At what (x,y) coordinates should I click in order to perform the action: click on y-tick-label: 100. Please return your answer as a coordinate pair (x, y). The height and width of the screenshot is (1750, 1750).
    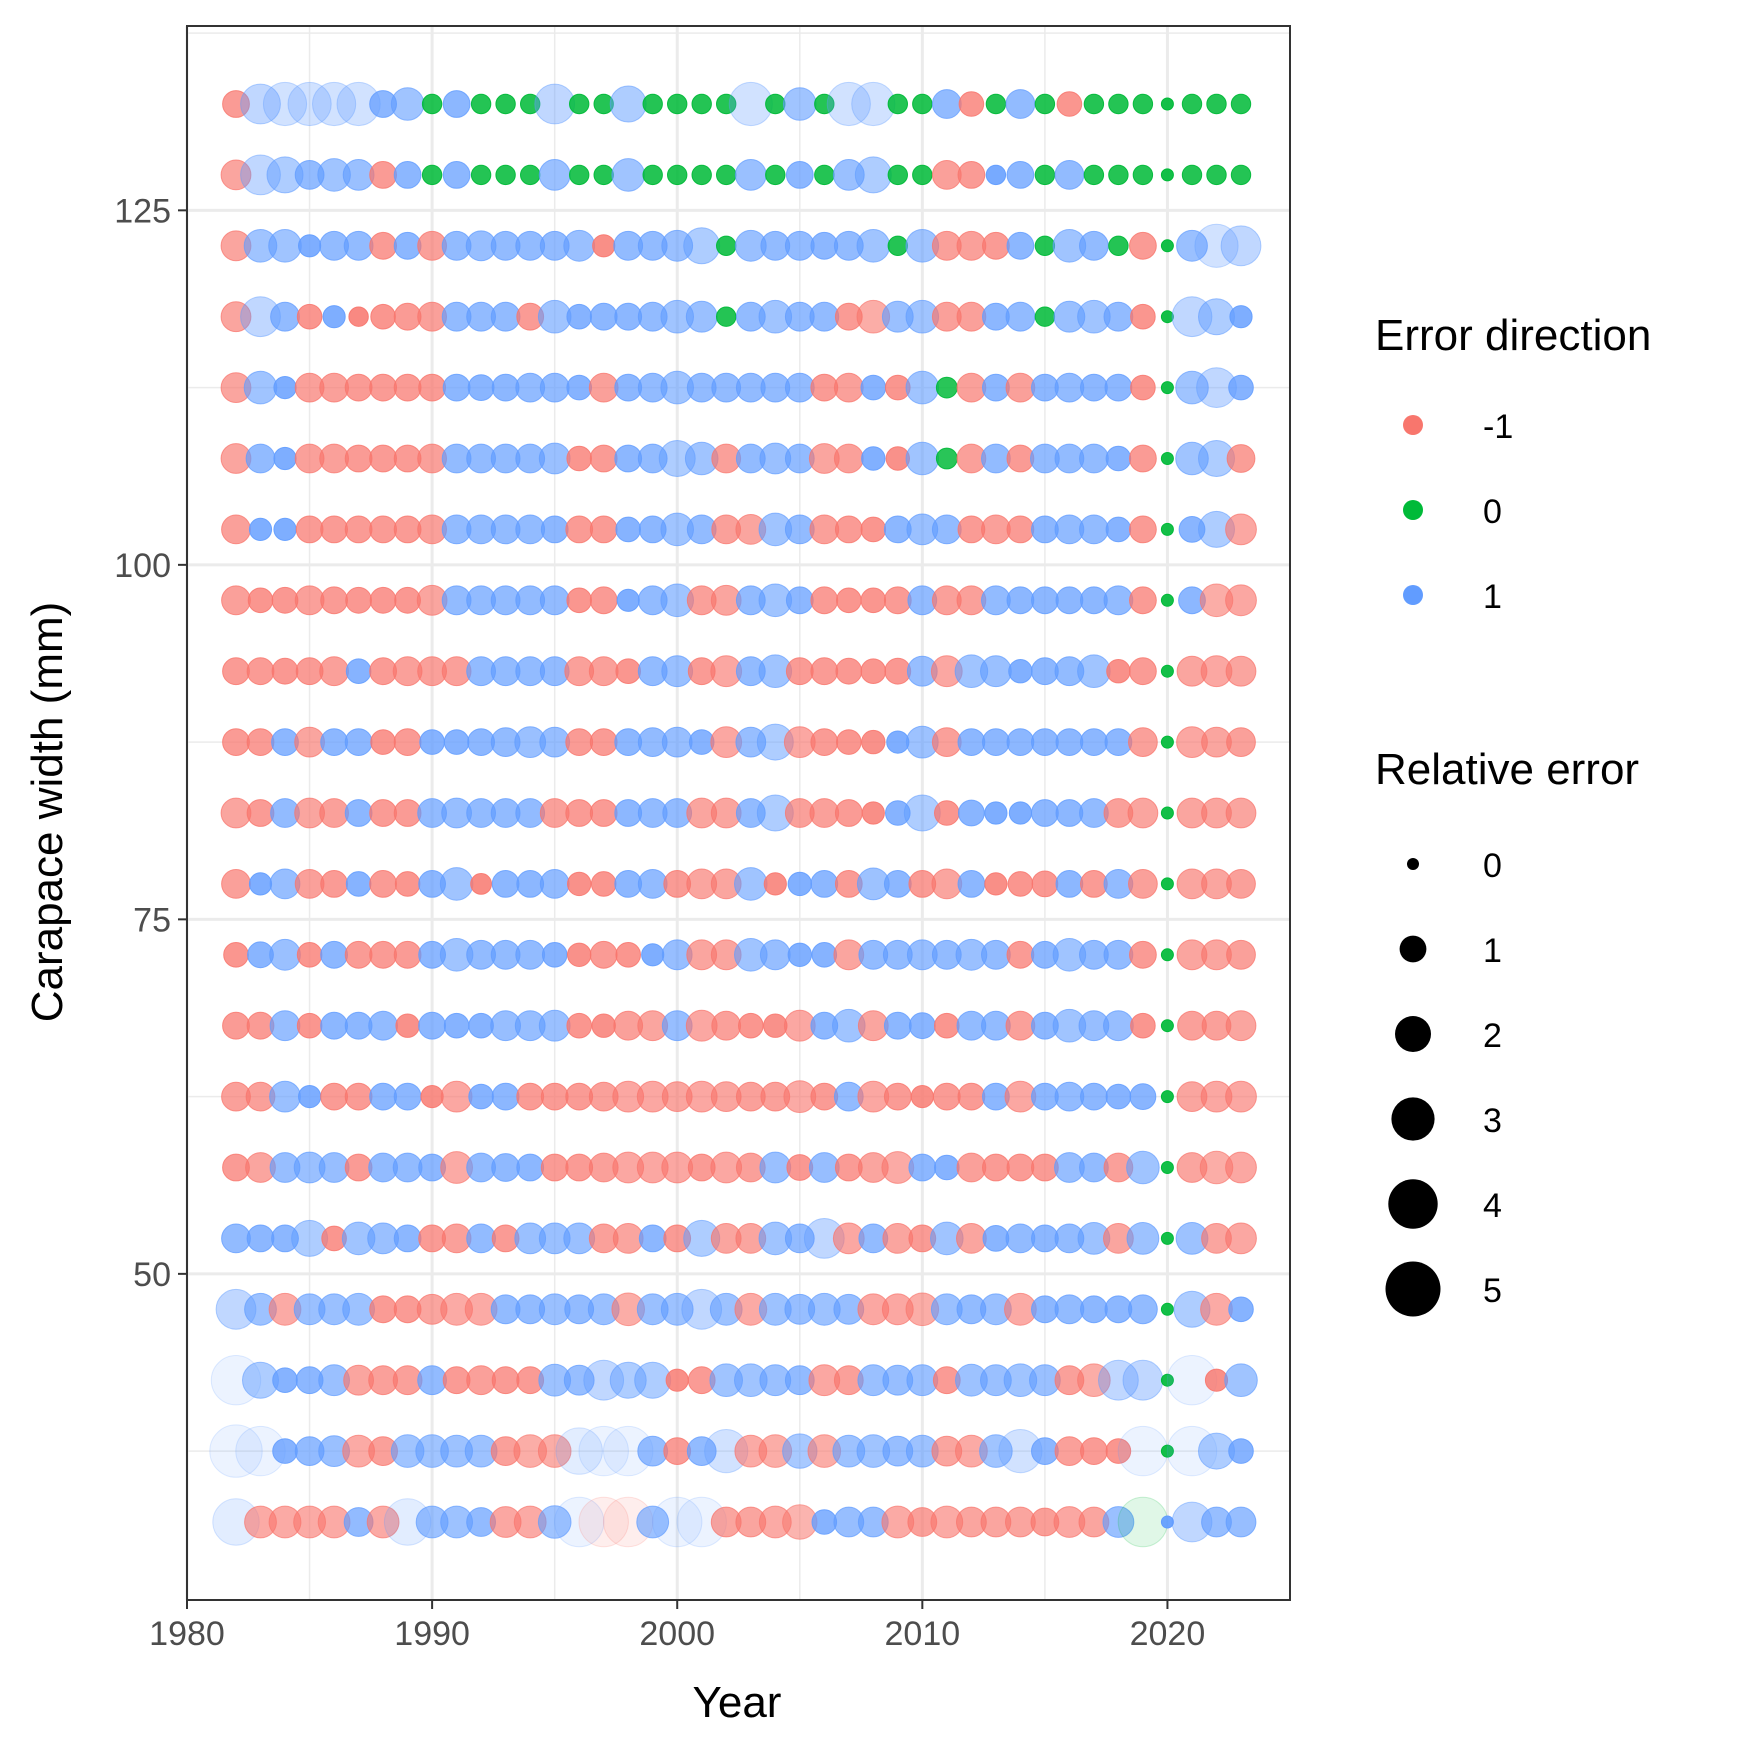
    Looking at the image, I should click on (142, 566).